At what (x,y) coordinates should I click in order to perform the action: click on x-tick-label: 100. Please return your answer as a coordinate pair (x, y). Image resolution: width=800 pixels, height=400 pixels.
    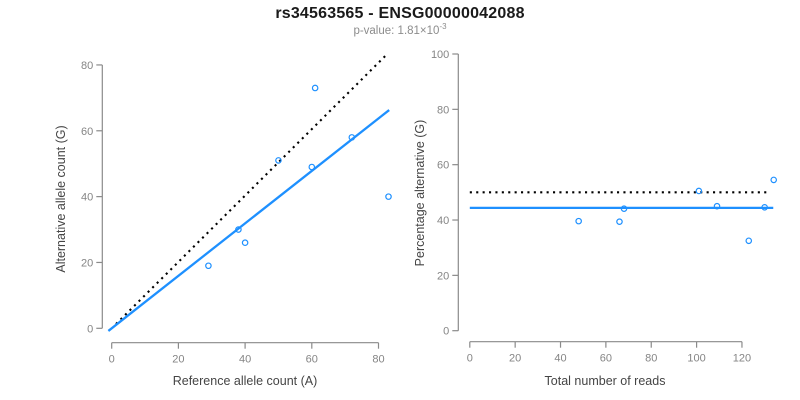
    Looking at the image, I should click on (696, 359).